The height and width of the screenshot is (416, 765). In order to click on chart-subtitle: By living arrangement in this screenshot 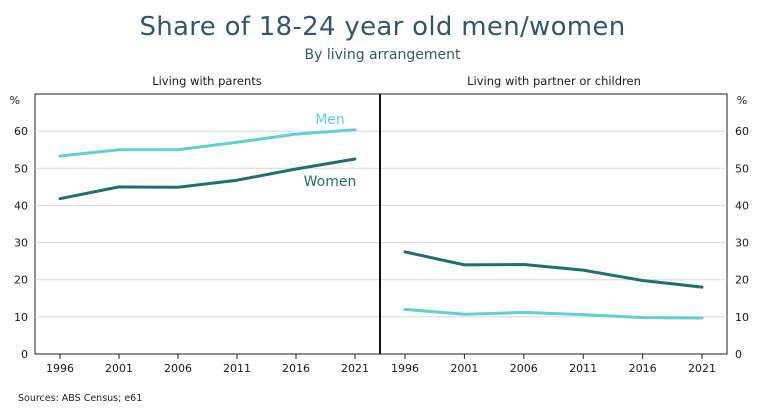, I will do `click(382, 55)`.